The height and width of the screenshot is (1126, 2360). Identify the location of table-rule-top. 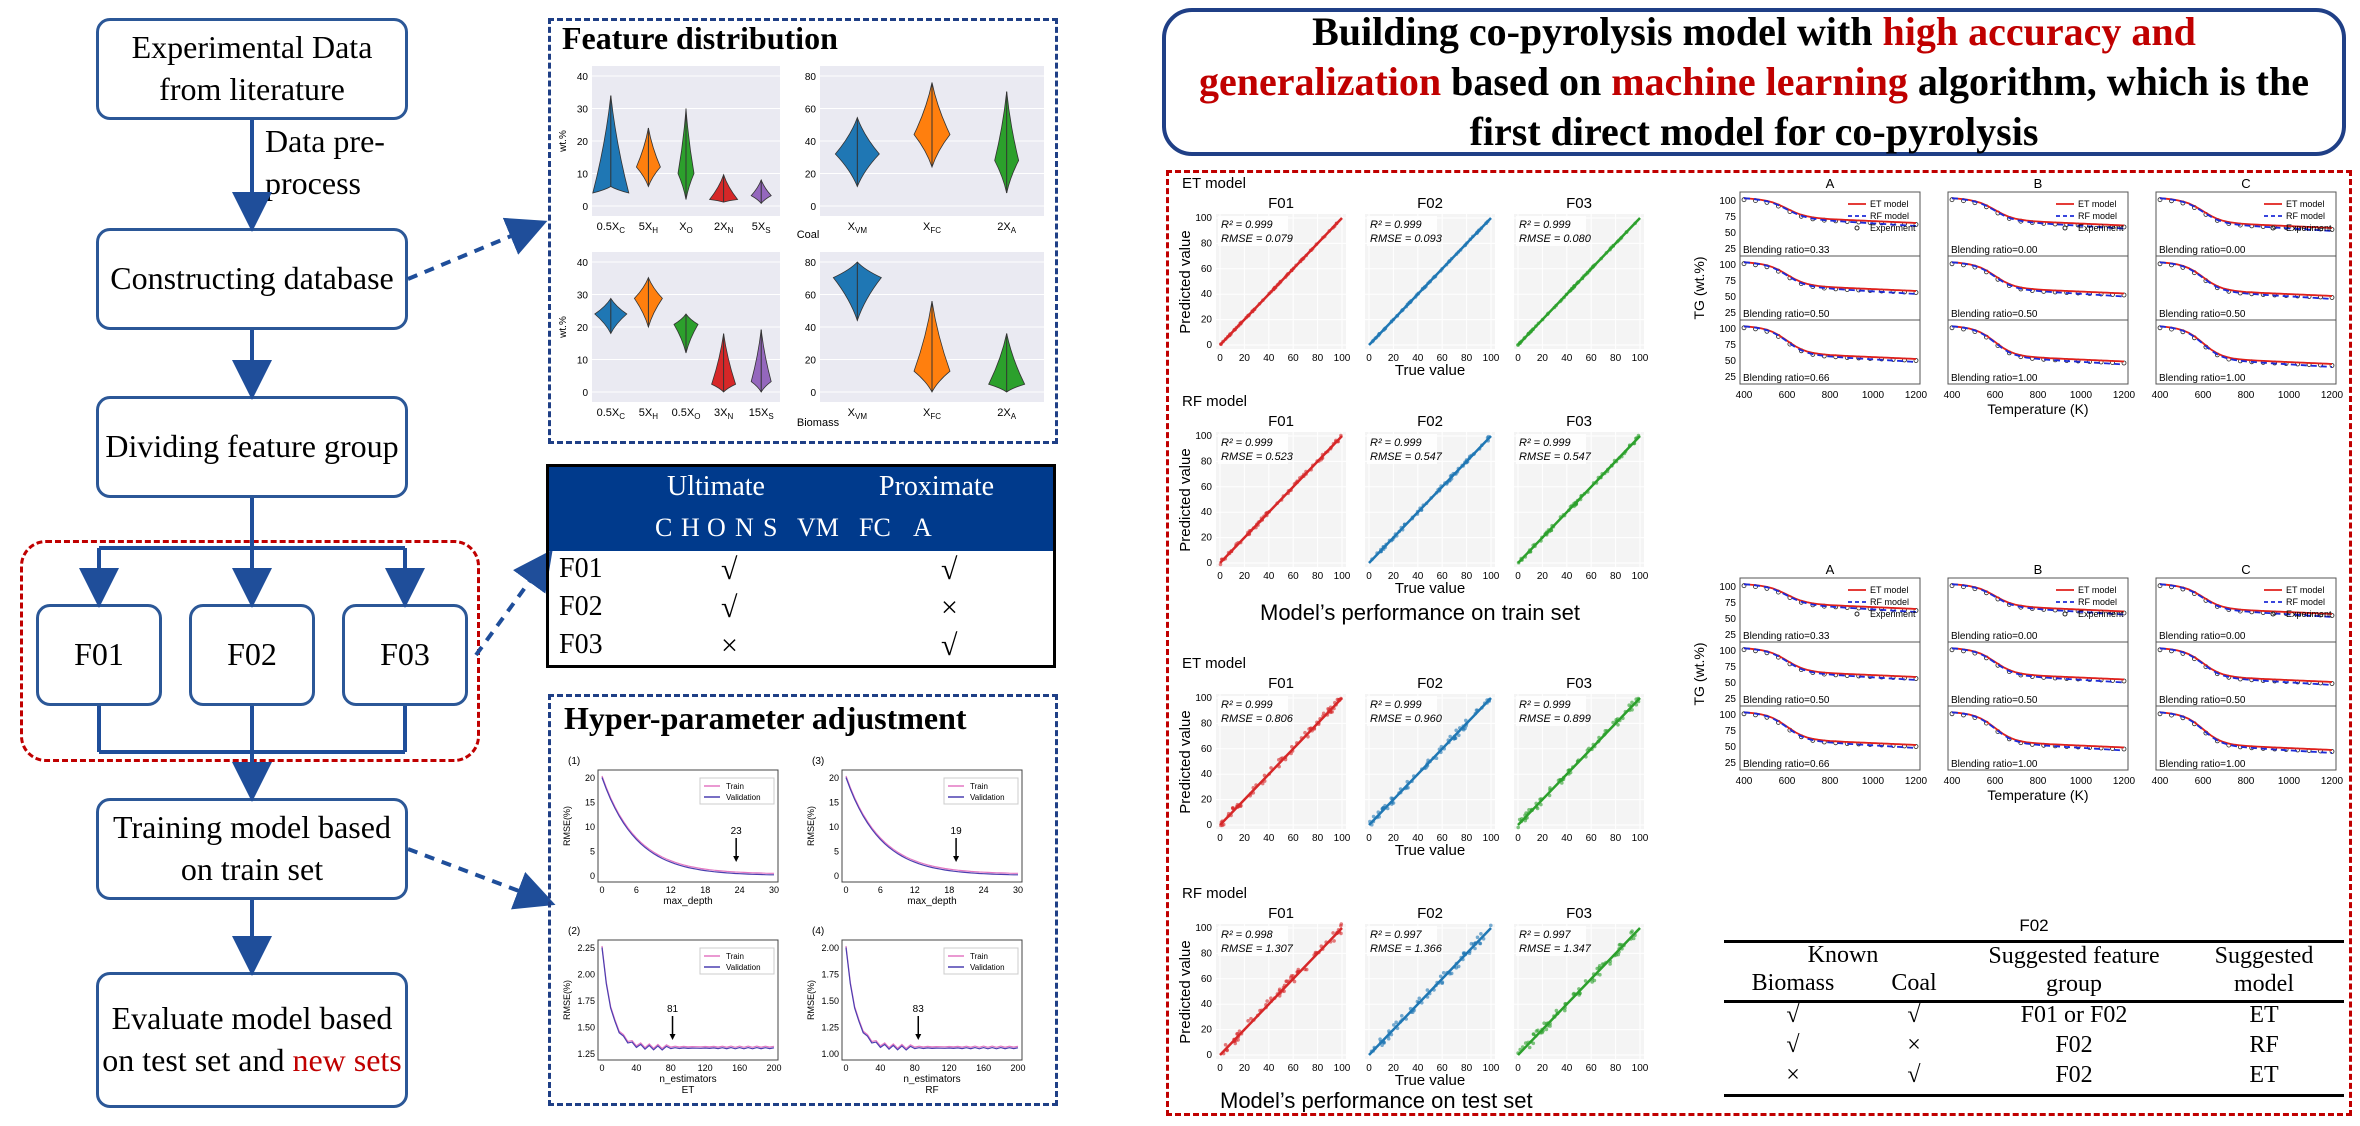
(2034, 941).